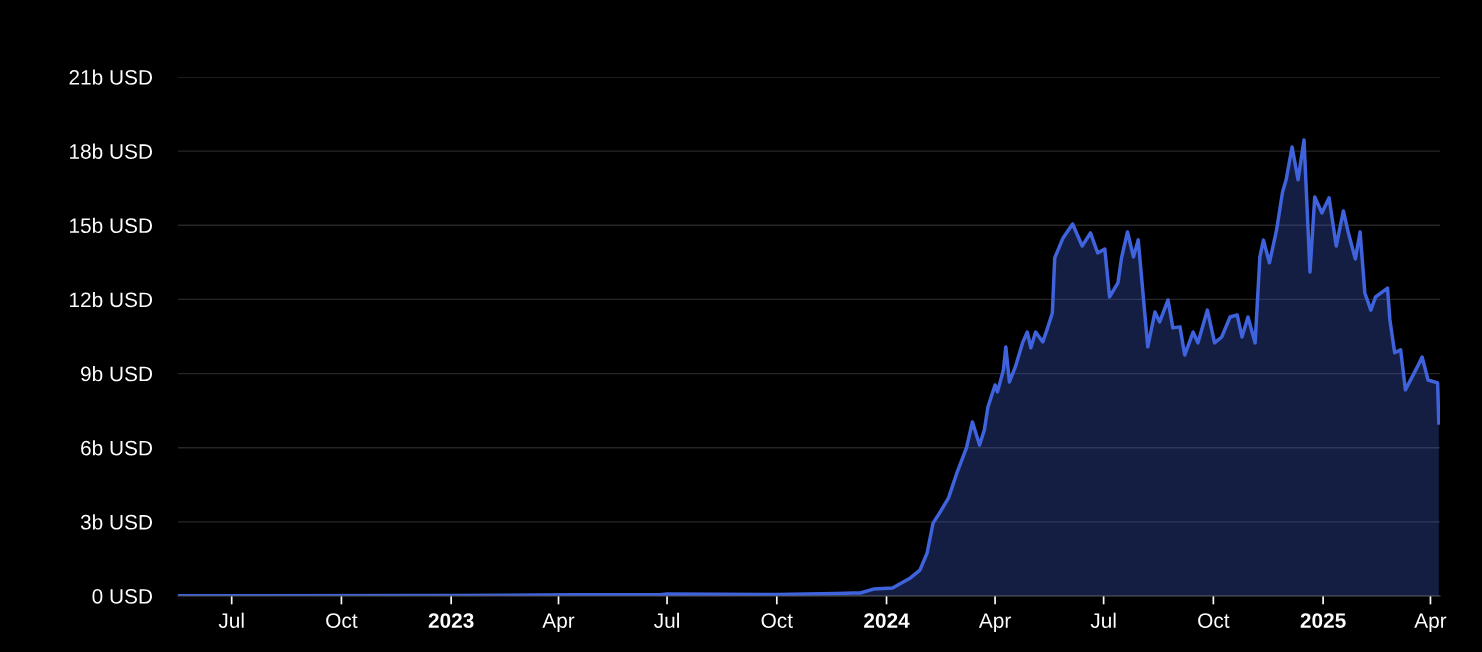 The width and height of the screenshot is (1482, 652). I want to click on x-tick-label: 2023, so click(451, 620).